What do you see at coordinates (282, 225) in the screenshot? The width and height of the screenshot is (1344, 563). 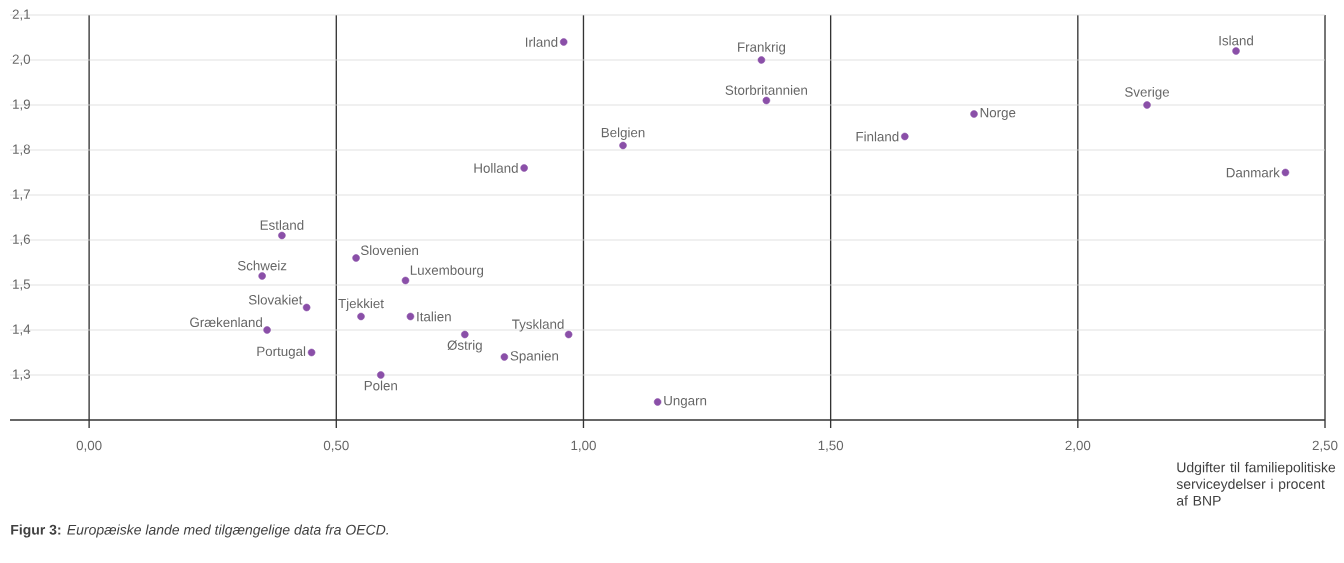 I see `annotation: Estland` at bounding box center [282, 225].